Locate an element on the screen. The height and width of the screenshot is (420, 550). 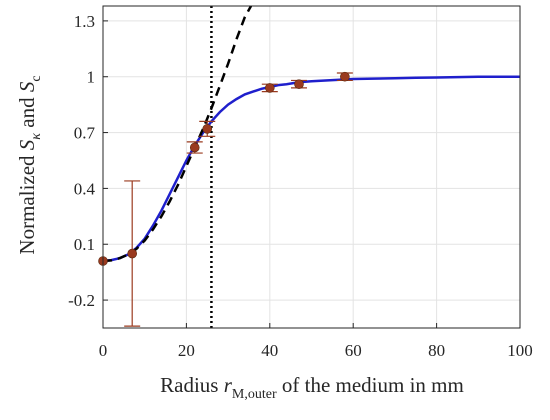
y-tick-label: 0.7 is located at coordinates (85, 133).